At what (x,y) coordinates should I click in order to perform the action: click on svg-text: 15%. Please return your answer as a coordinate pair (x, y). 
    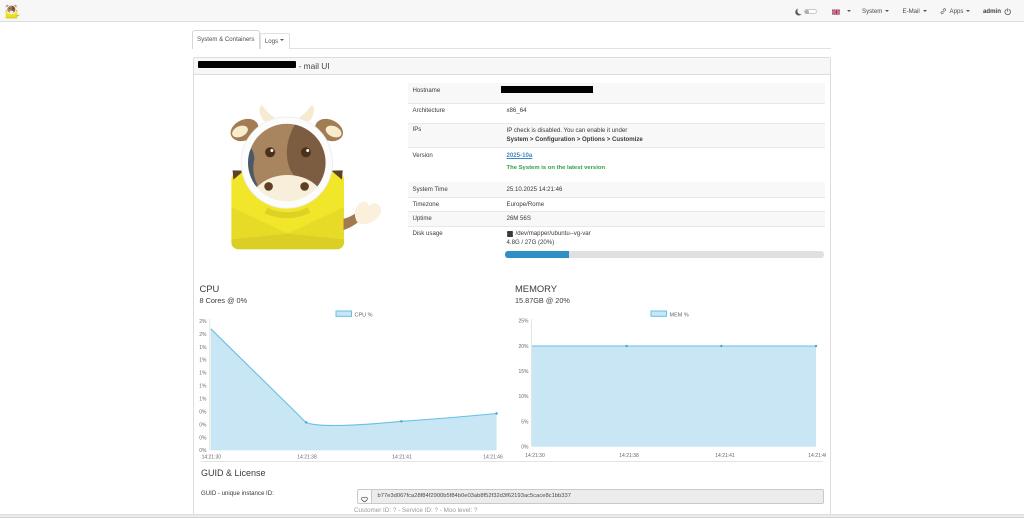
    Looking at the image, I should click on (523, 372).